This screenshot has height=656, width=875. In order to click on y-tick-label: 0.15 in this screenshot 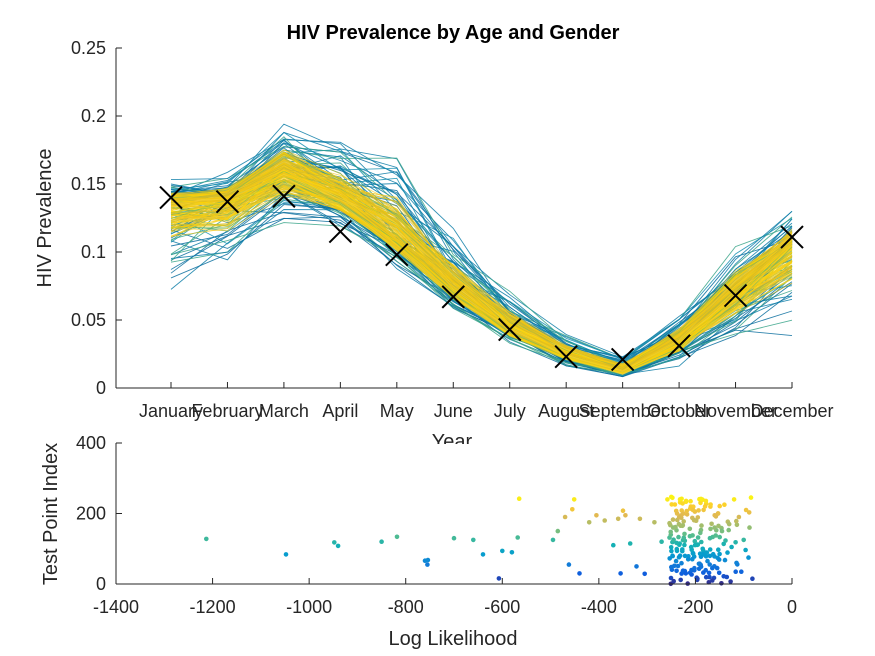, I will do `click(88, 184)`.